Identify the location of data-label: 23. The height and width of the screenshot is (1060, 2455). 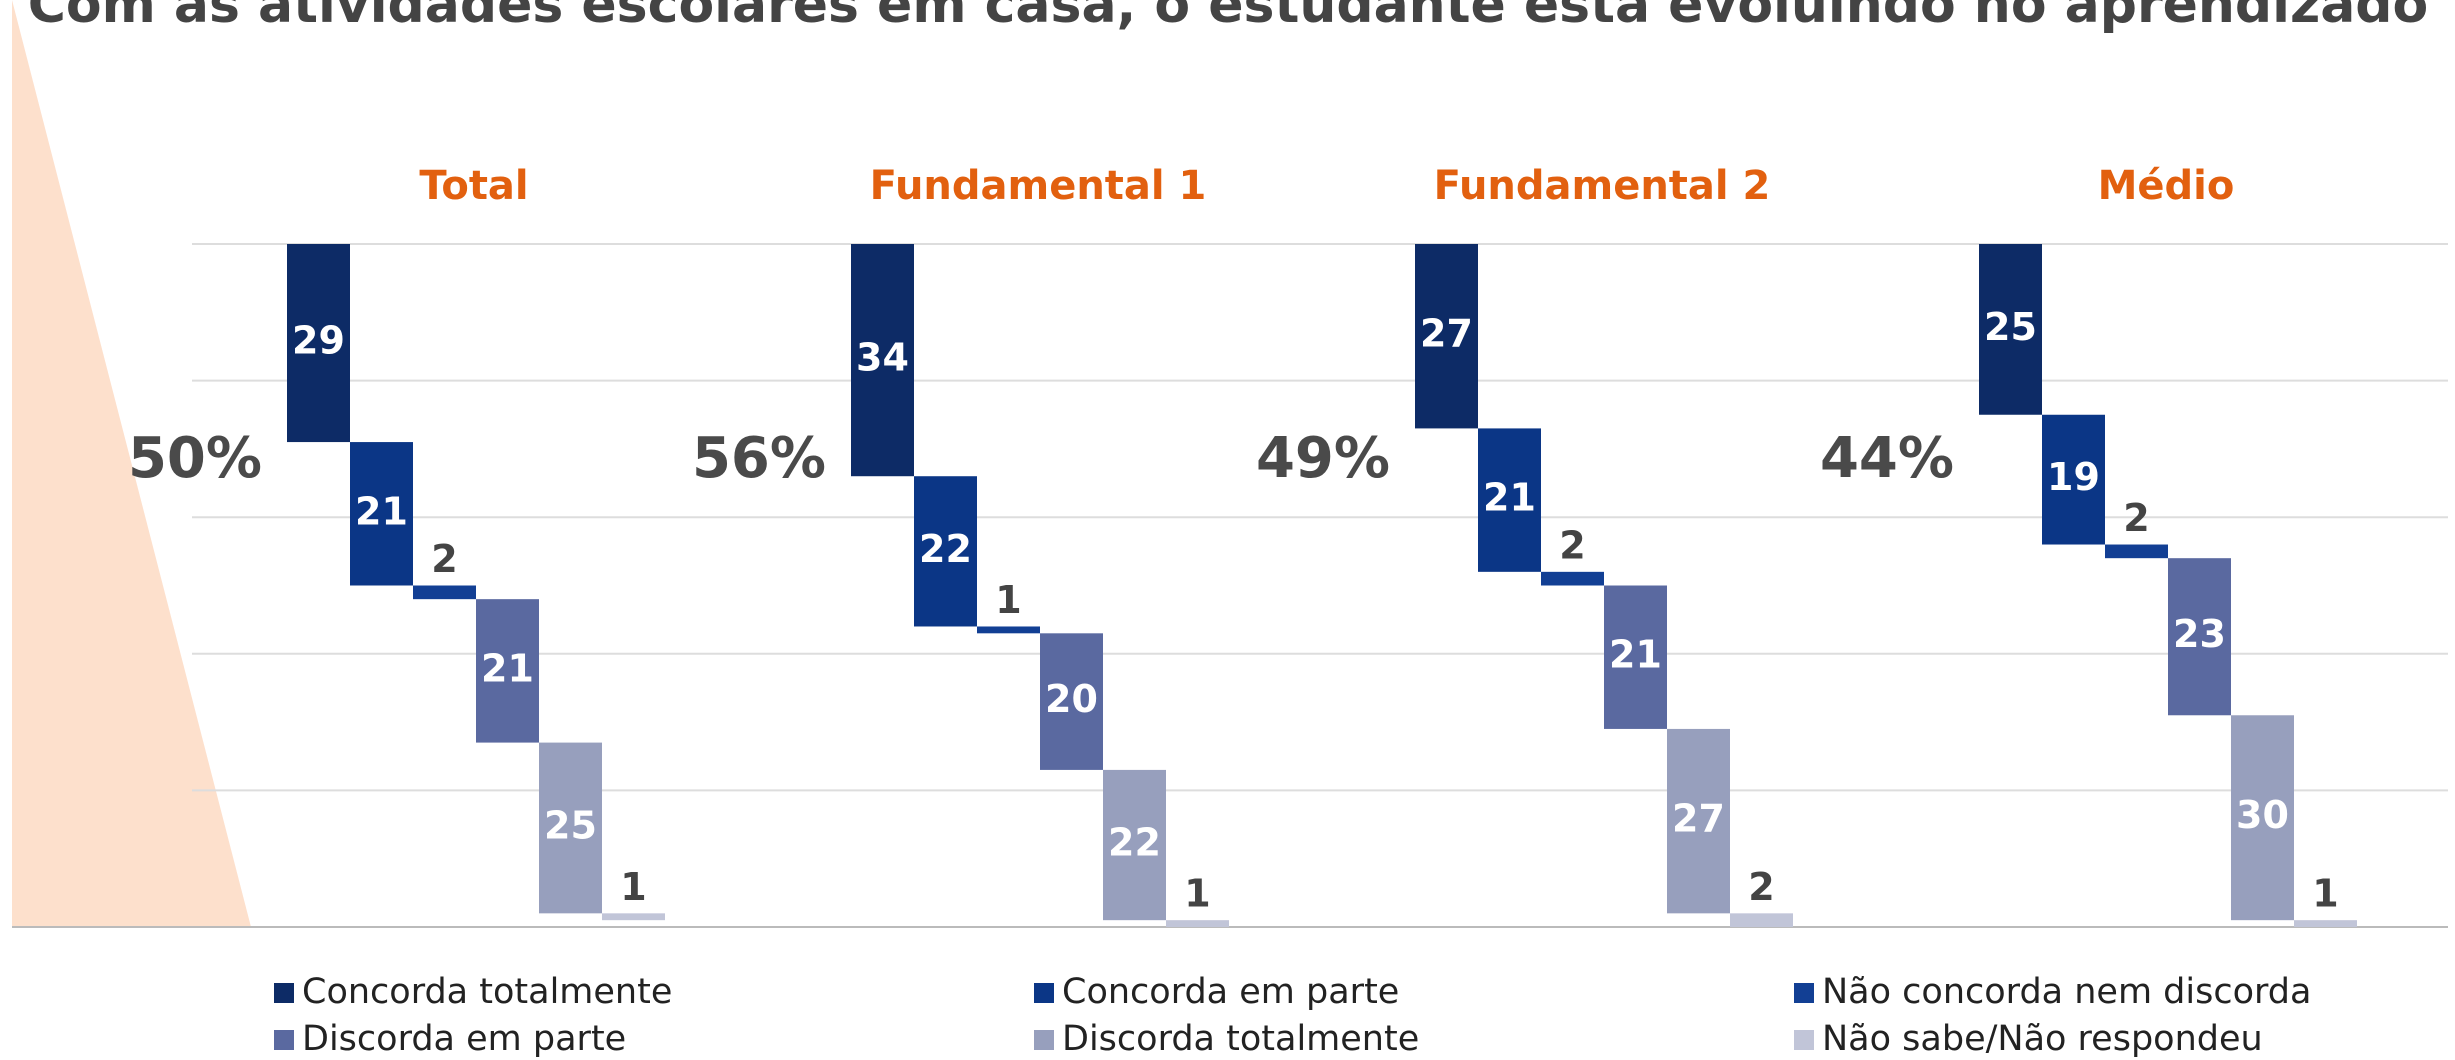
(2199, 634).